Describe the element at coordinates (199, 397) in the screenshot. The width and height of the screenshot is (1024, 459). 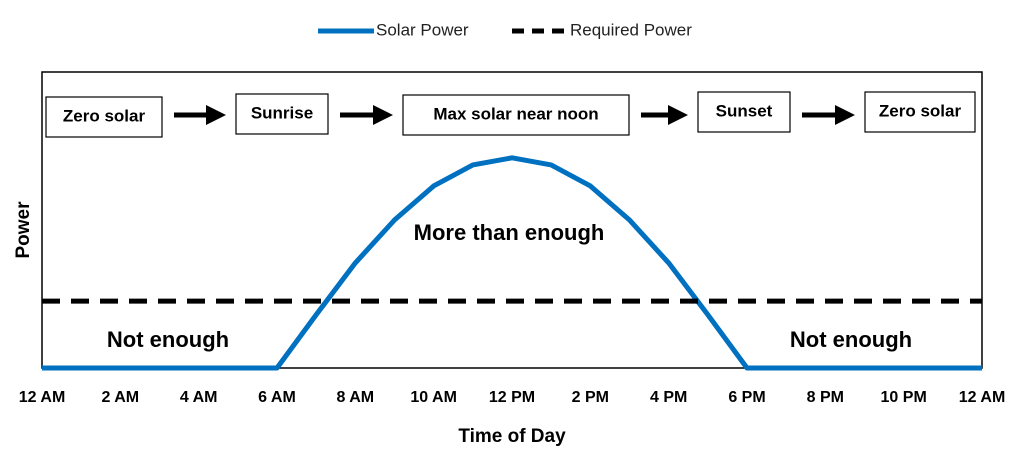
I see `x-tick-label: 4 AM` at that location.